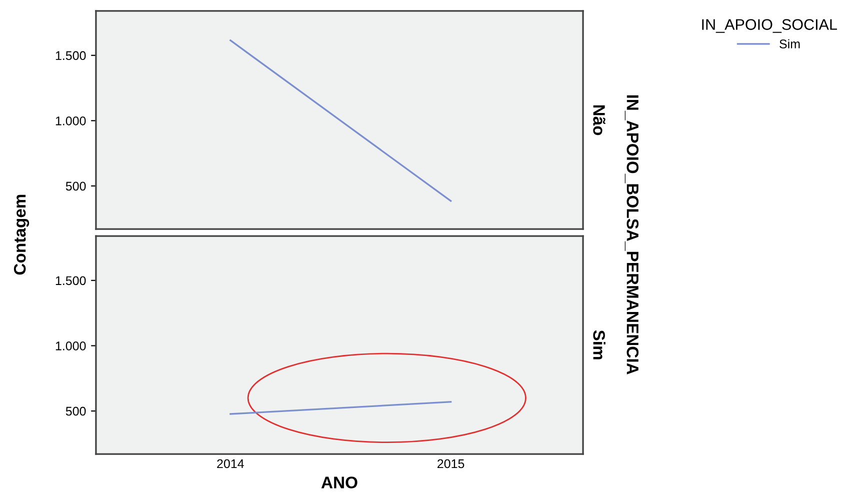  I want to click on x-axis-title: ANO, so click(339, 482).